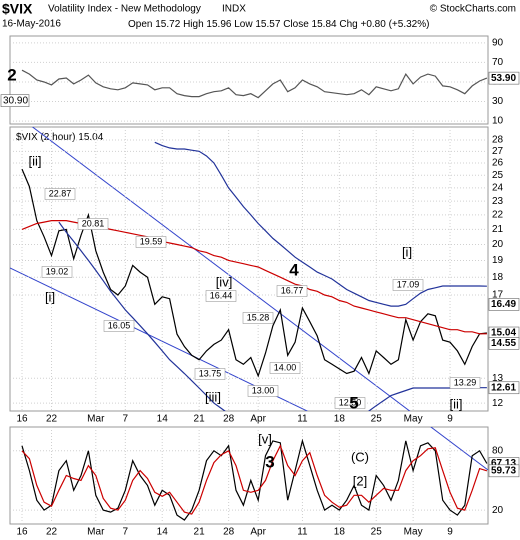  I want to click on chg: +0.80 (+5.32%), so click(395, 24).